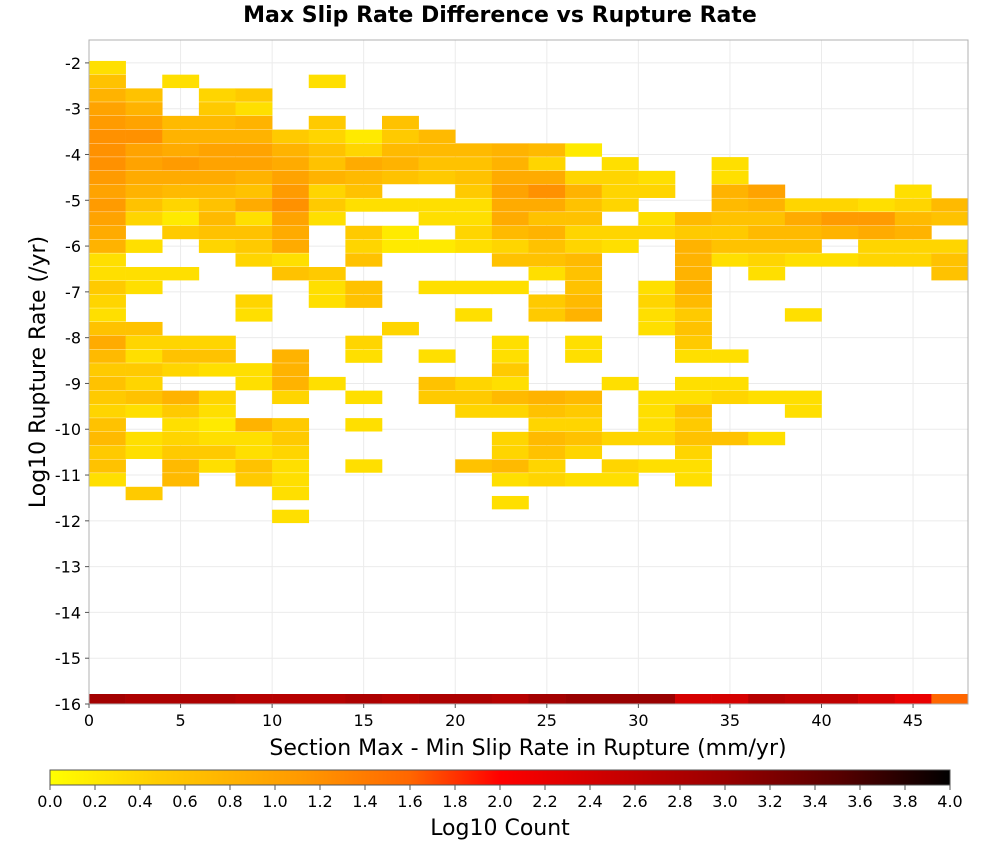 The height and width of the screenshot is (850, 1000). I want to click on colorbar-tick-label: 3.4, so click(814, 801).